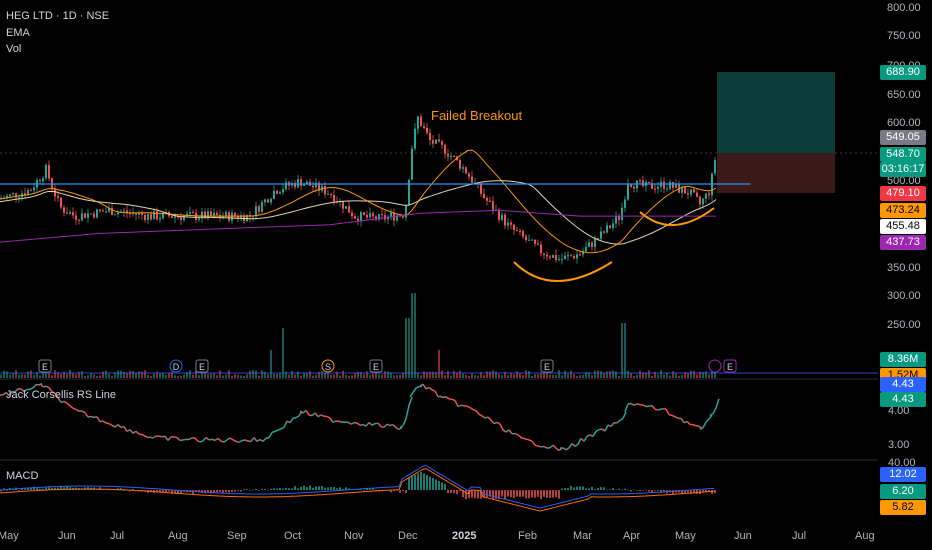 The width and height of the screenshot is (932, 550). What do you see at coordinates (61, 395) in the screenshot?
I see `rs-line-title: Jack Corsellis RS Line` at bounding box center [61, 395].